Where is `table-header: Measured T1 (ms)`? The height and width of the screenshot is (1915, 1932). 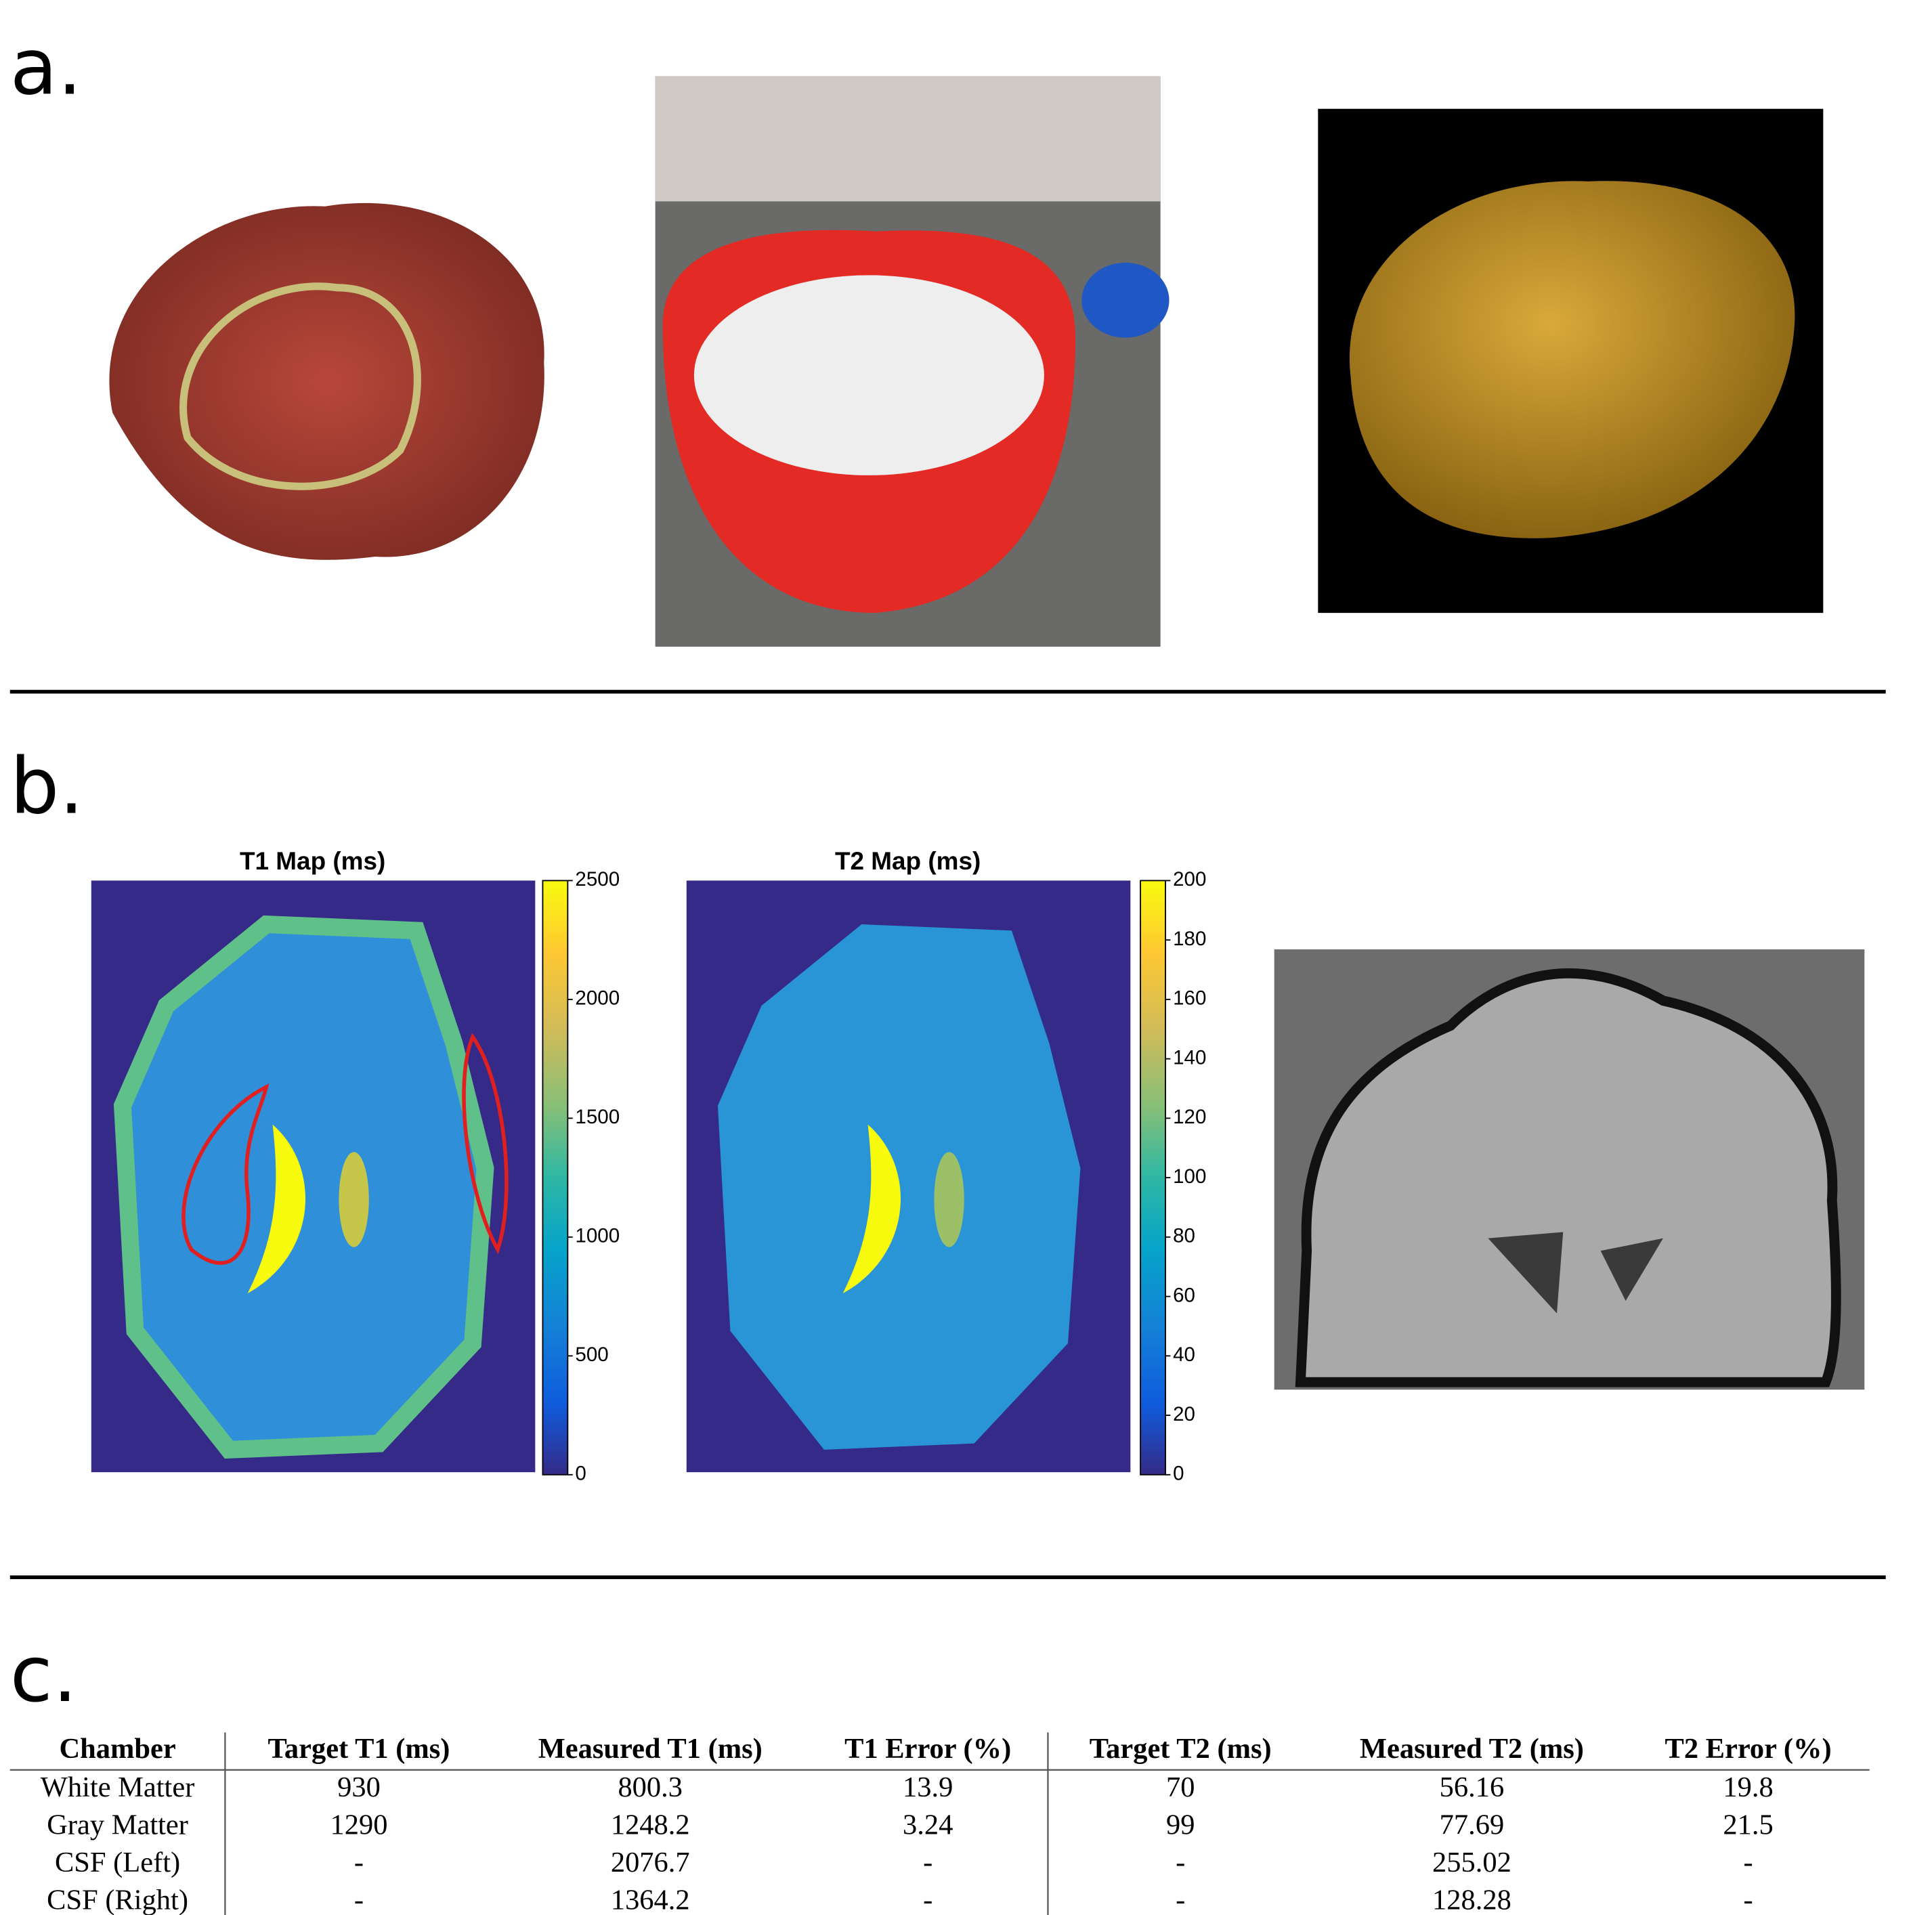 table-header: Measured T1 (ms) is located at coordinates (650, 1749).